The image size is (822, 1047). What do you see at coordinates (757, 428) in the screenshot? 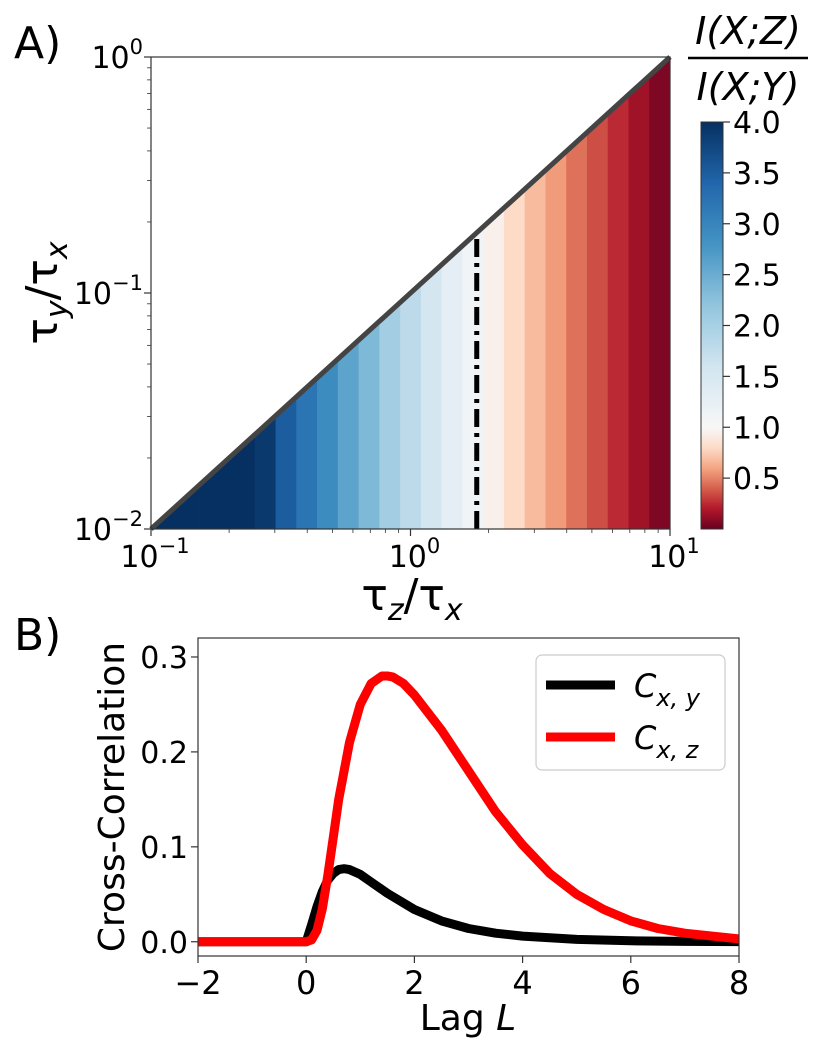
I see `colorbar-tick-label: 1.0` at bounding box center [757, 428].